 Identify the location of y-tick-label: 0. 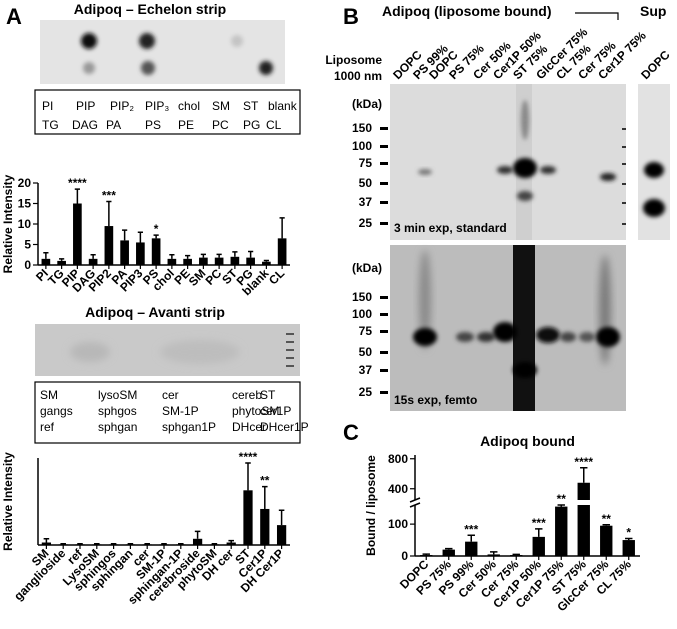
(27, 265).